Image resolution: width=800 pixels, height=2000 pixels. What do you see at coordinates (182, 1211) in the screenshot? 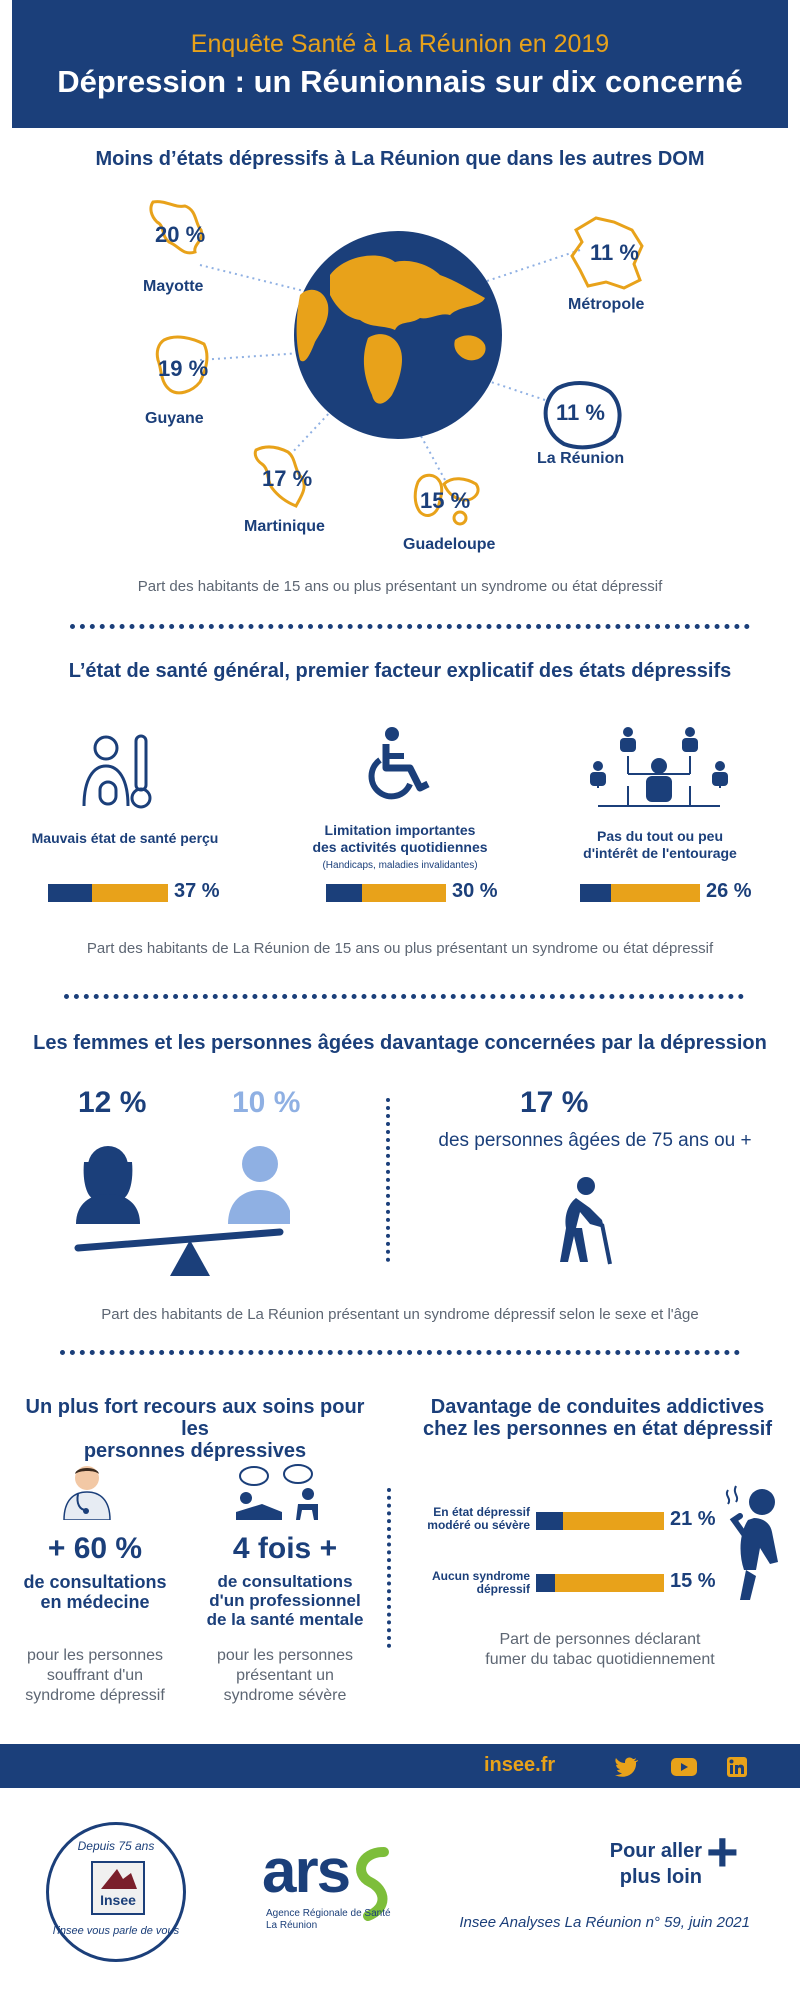
I see `gender-balance-graphic` at bounding box center [182, 1211].